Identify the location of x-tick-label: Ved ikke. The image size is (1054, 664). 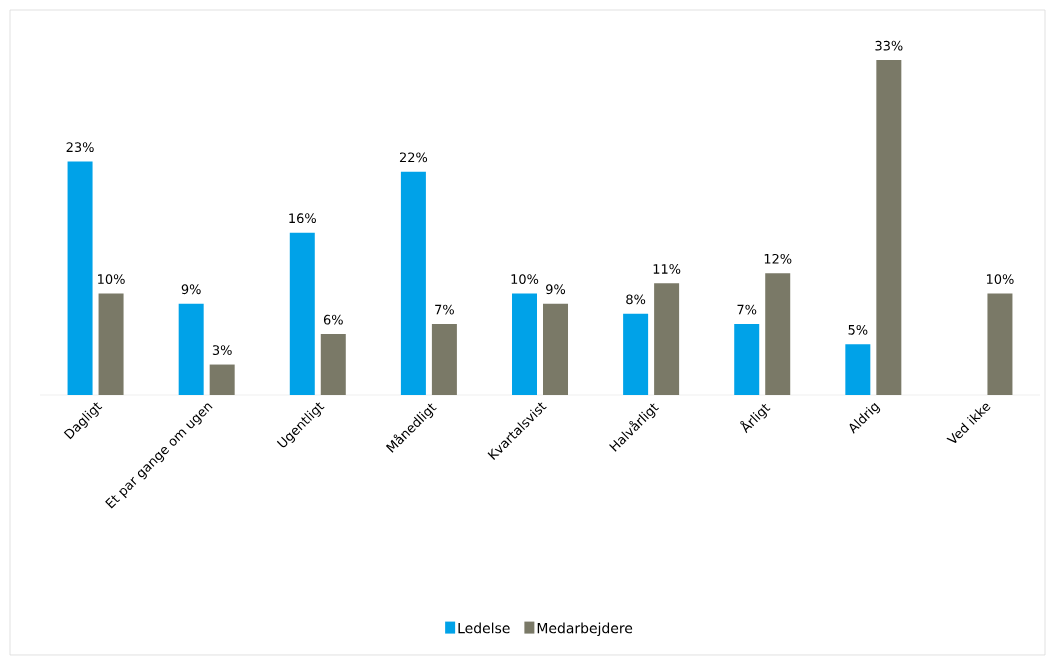
(968, 423).